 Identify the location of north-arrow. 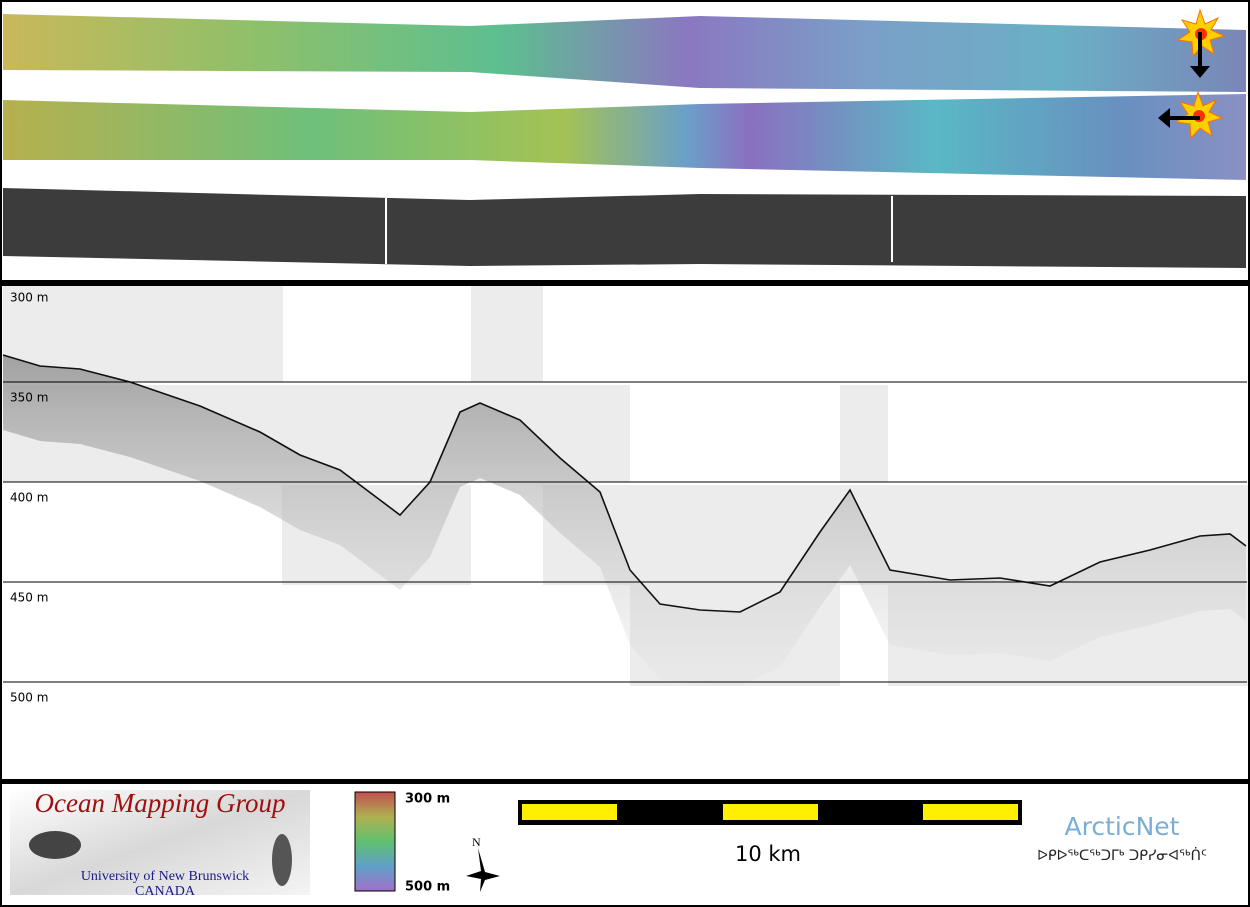
(483, 870).